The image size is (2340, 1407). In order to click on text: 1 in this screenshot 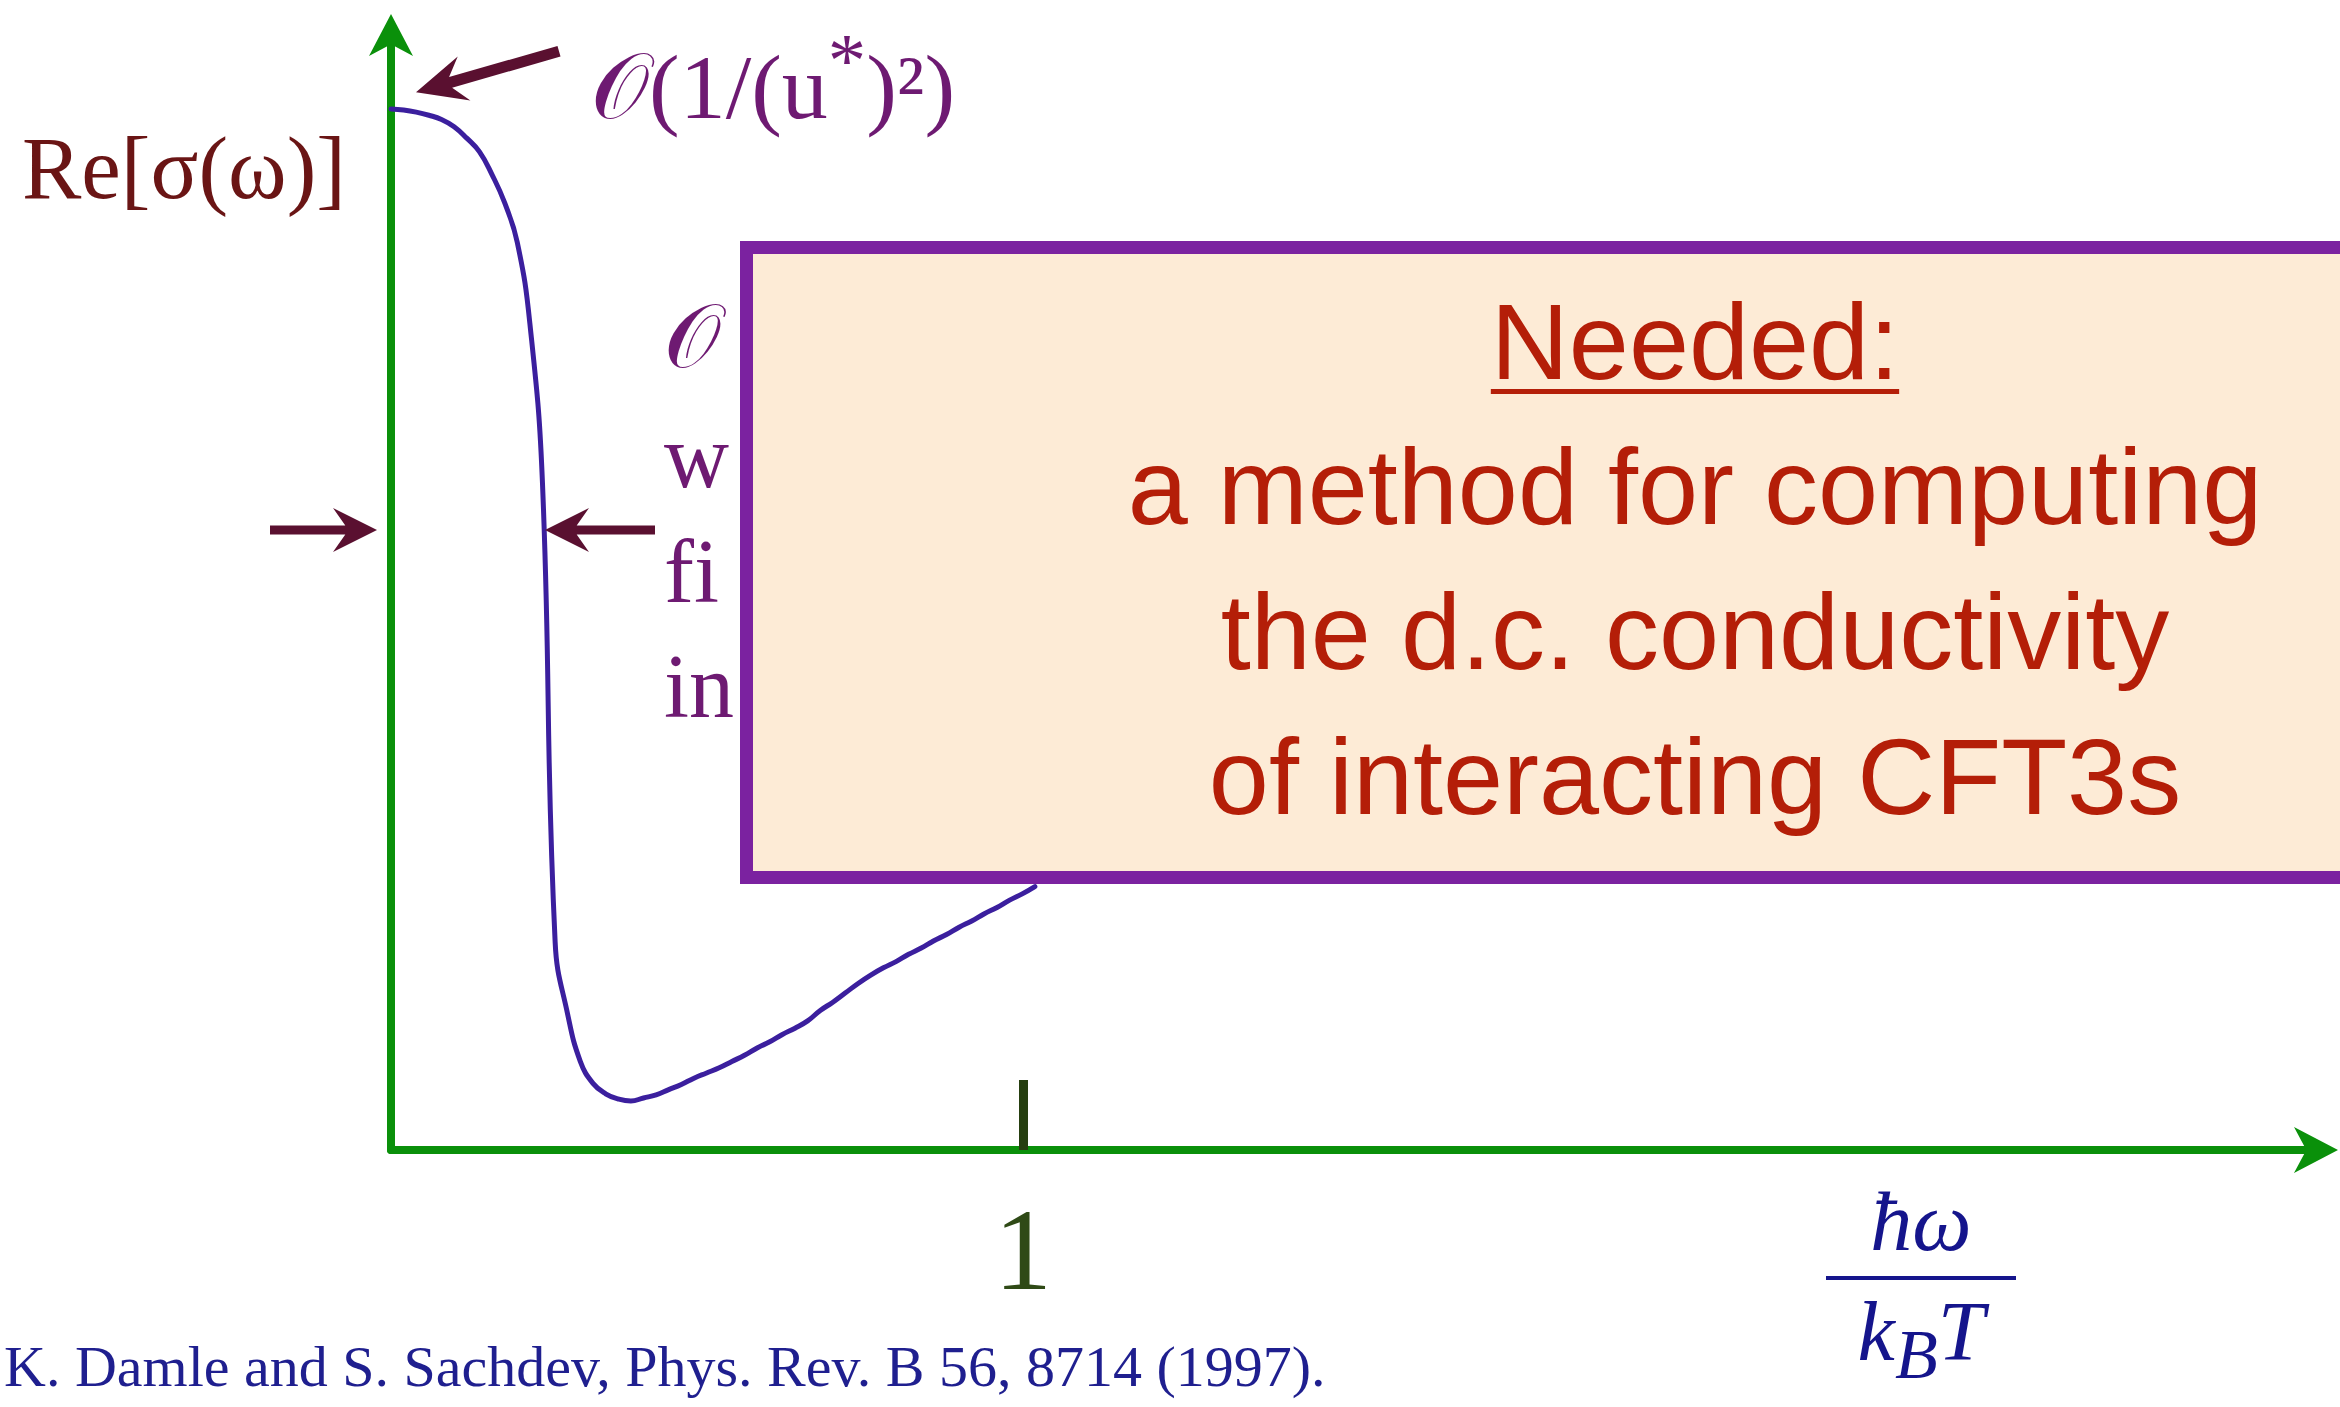, I will do `click(1023, 1250)`.